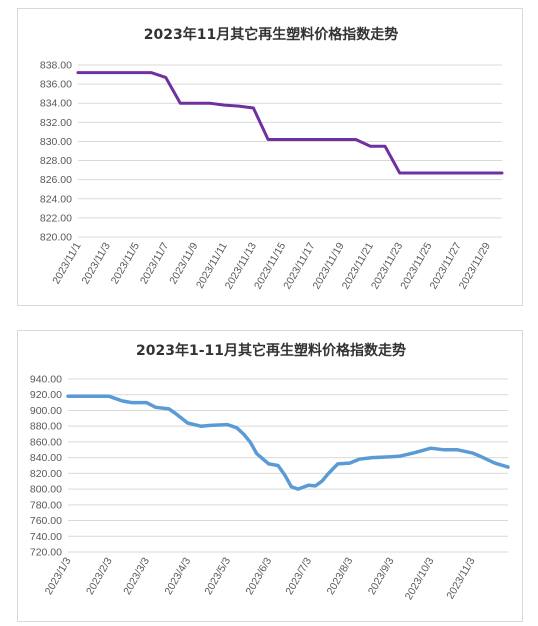 This screenshot has height=626, width=538. Describe the element at coordinates (177, 576) in the screenshot. I see `x-tick-label: 2023/4/3` at that location.